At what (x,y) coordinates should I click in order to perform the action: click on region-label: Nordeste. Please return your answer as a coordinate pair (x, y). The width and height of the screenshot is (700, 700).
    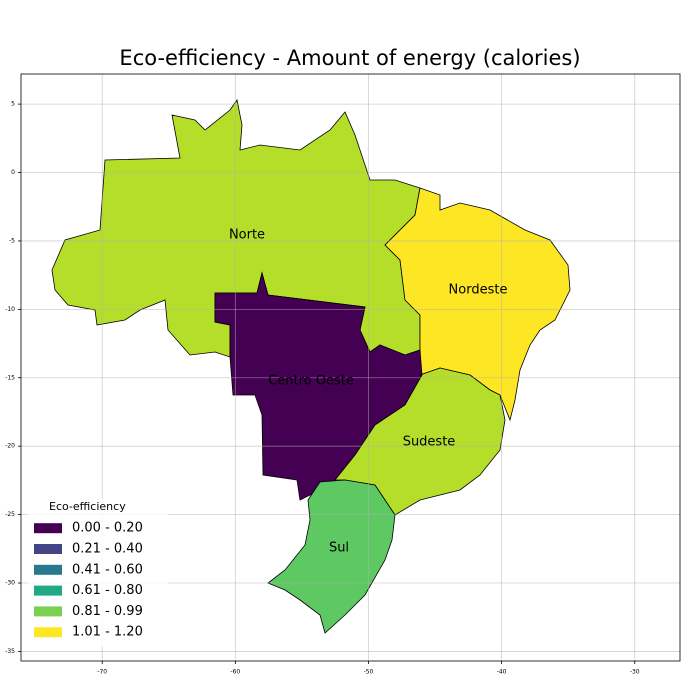
    Looking at the image, I should click on (478, 290).